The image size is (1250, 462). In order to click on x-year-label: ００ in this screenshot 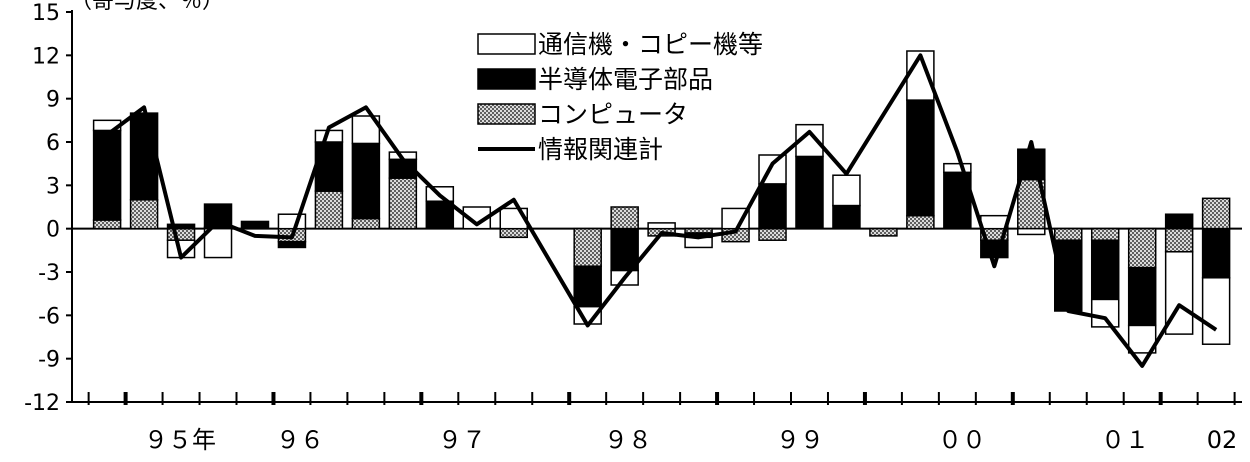, I will do `click(962, 440)`.